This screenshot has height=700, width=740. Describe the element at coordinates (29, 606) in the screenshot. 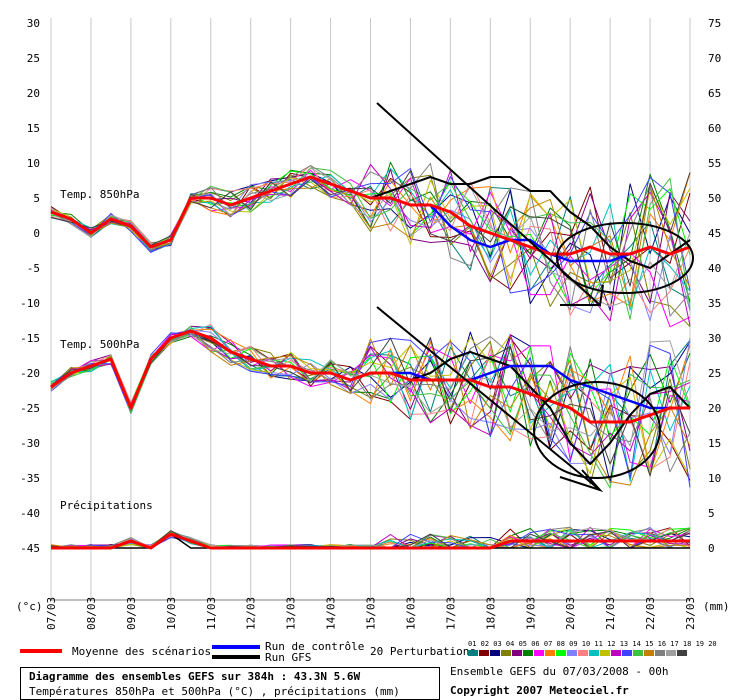

I see `left-unit-label: (°c)` at that location.